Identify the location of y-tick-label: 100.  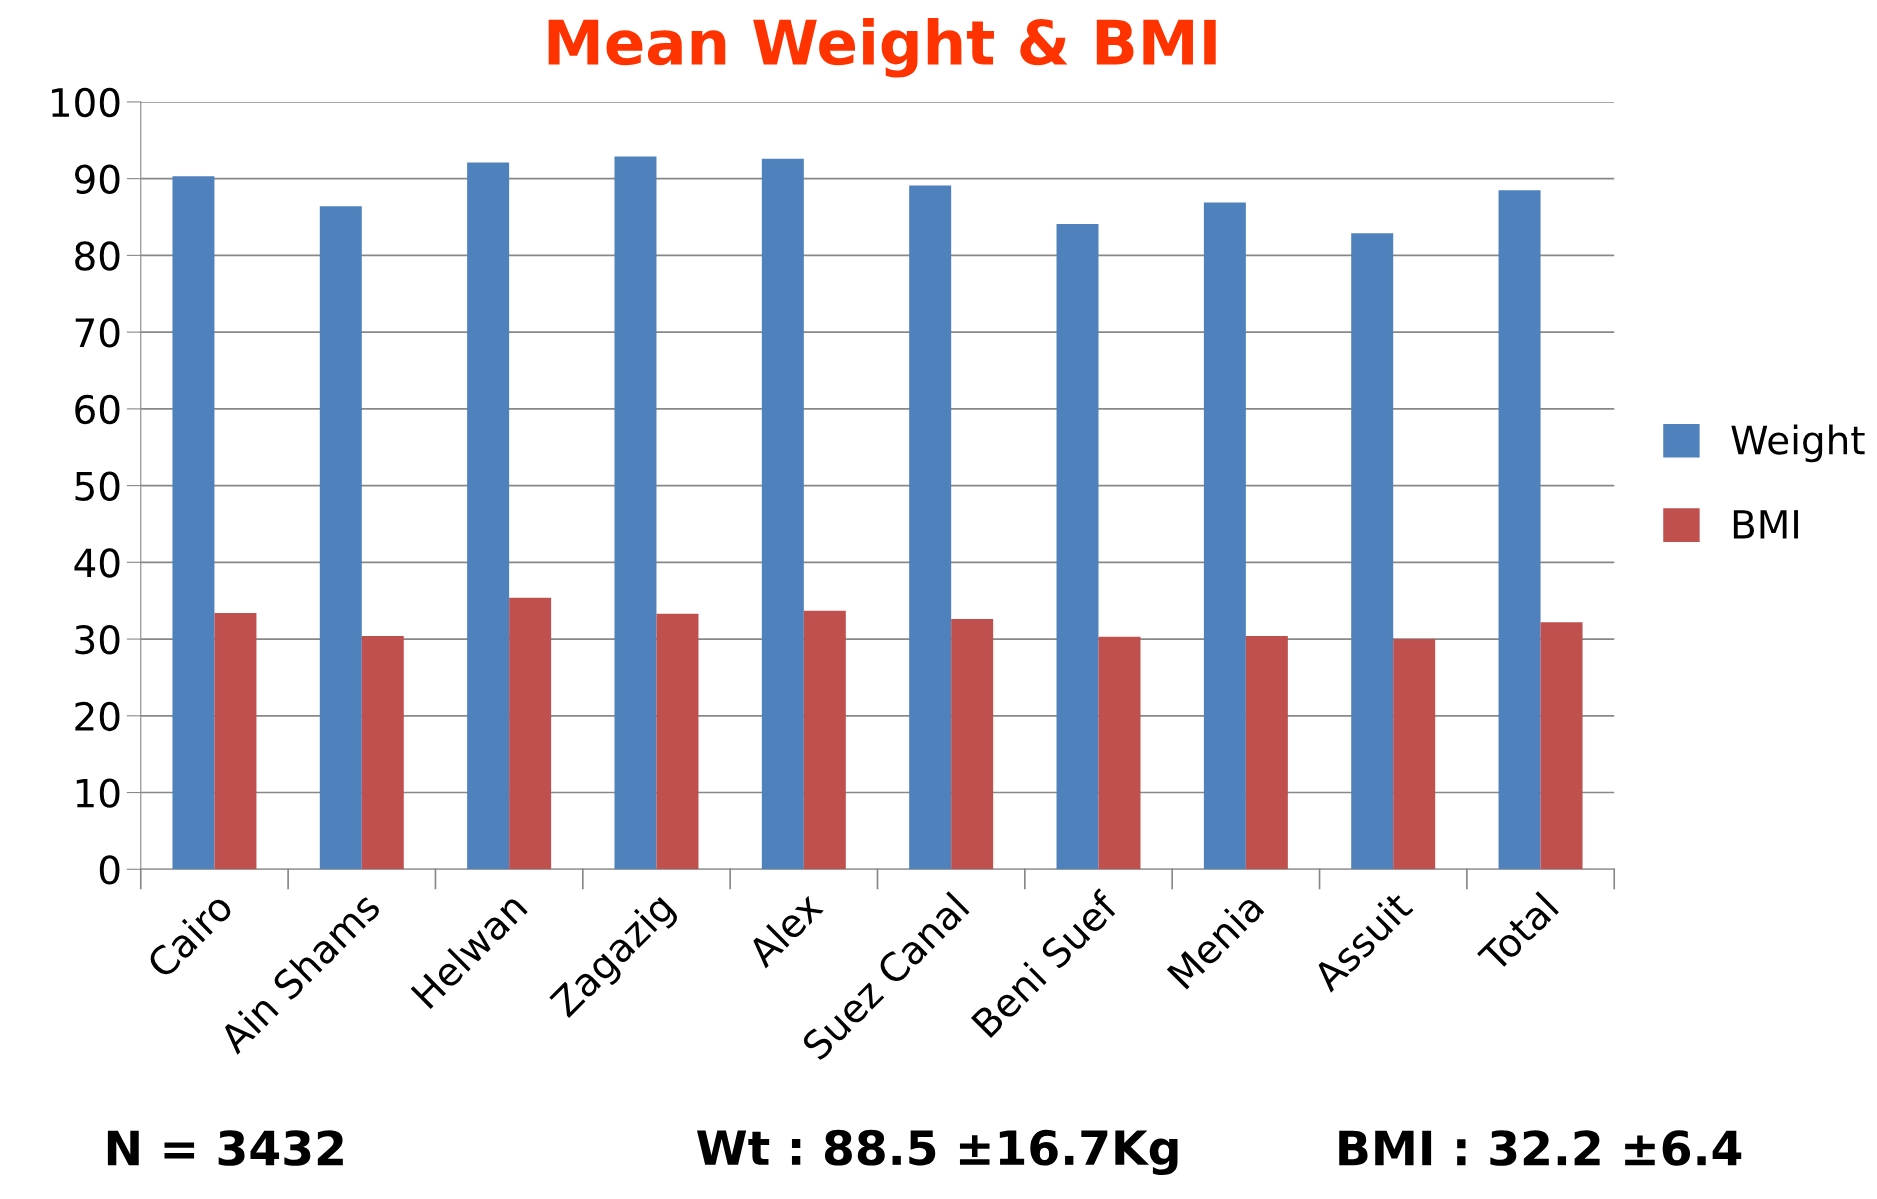
(86, 102).